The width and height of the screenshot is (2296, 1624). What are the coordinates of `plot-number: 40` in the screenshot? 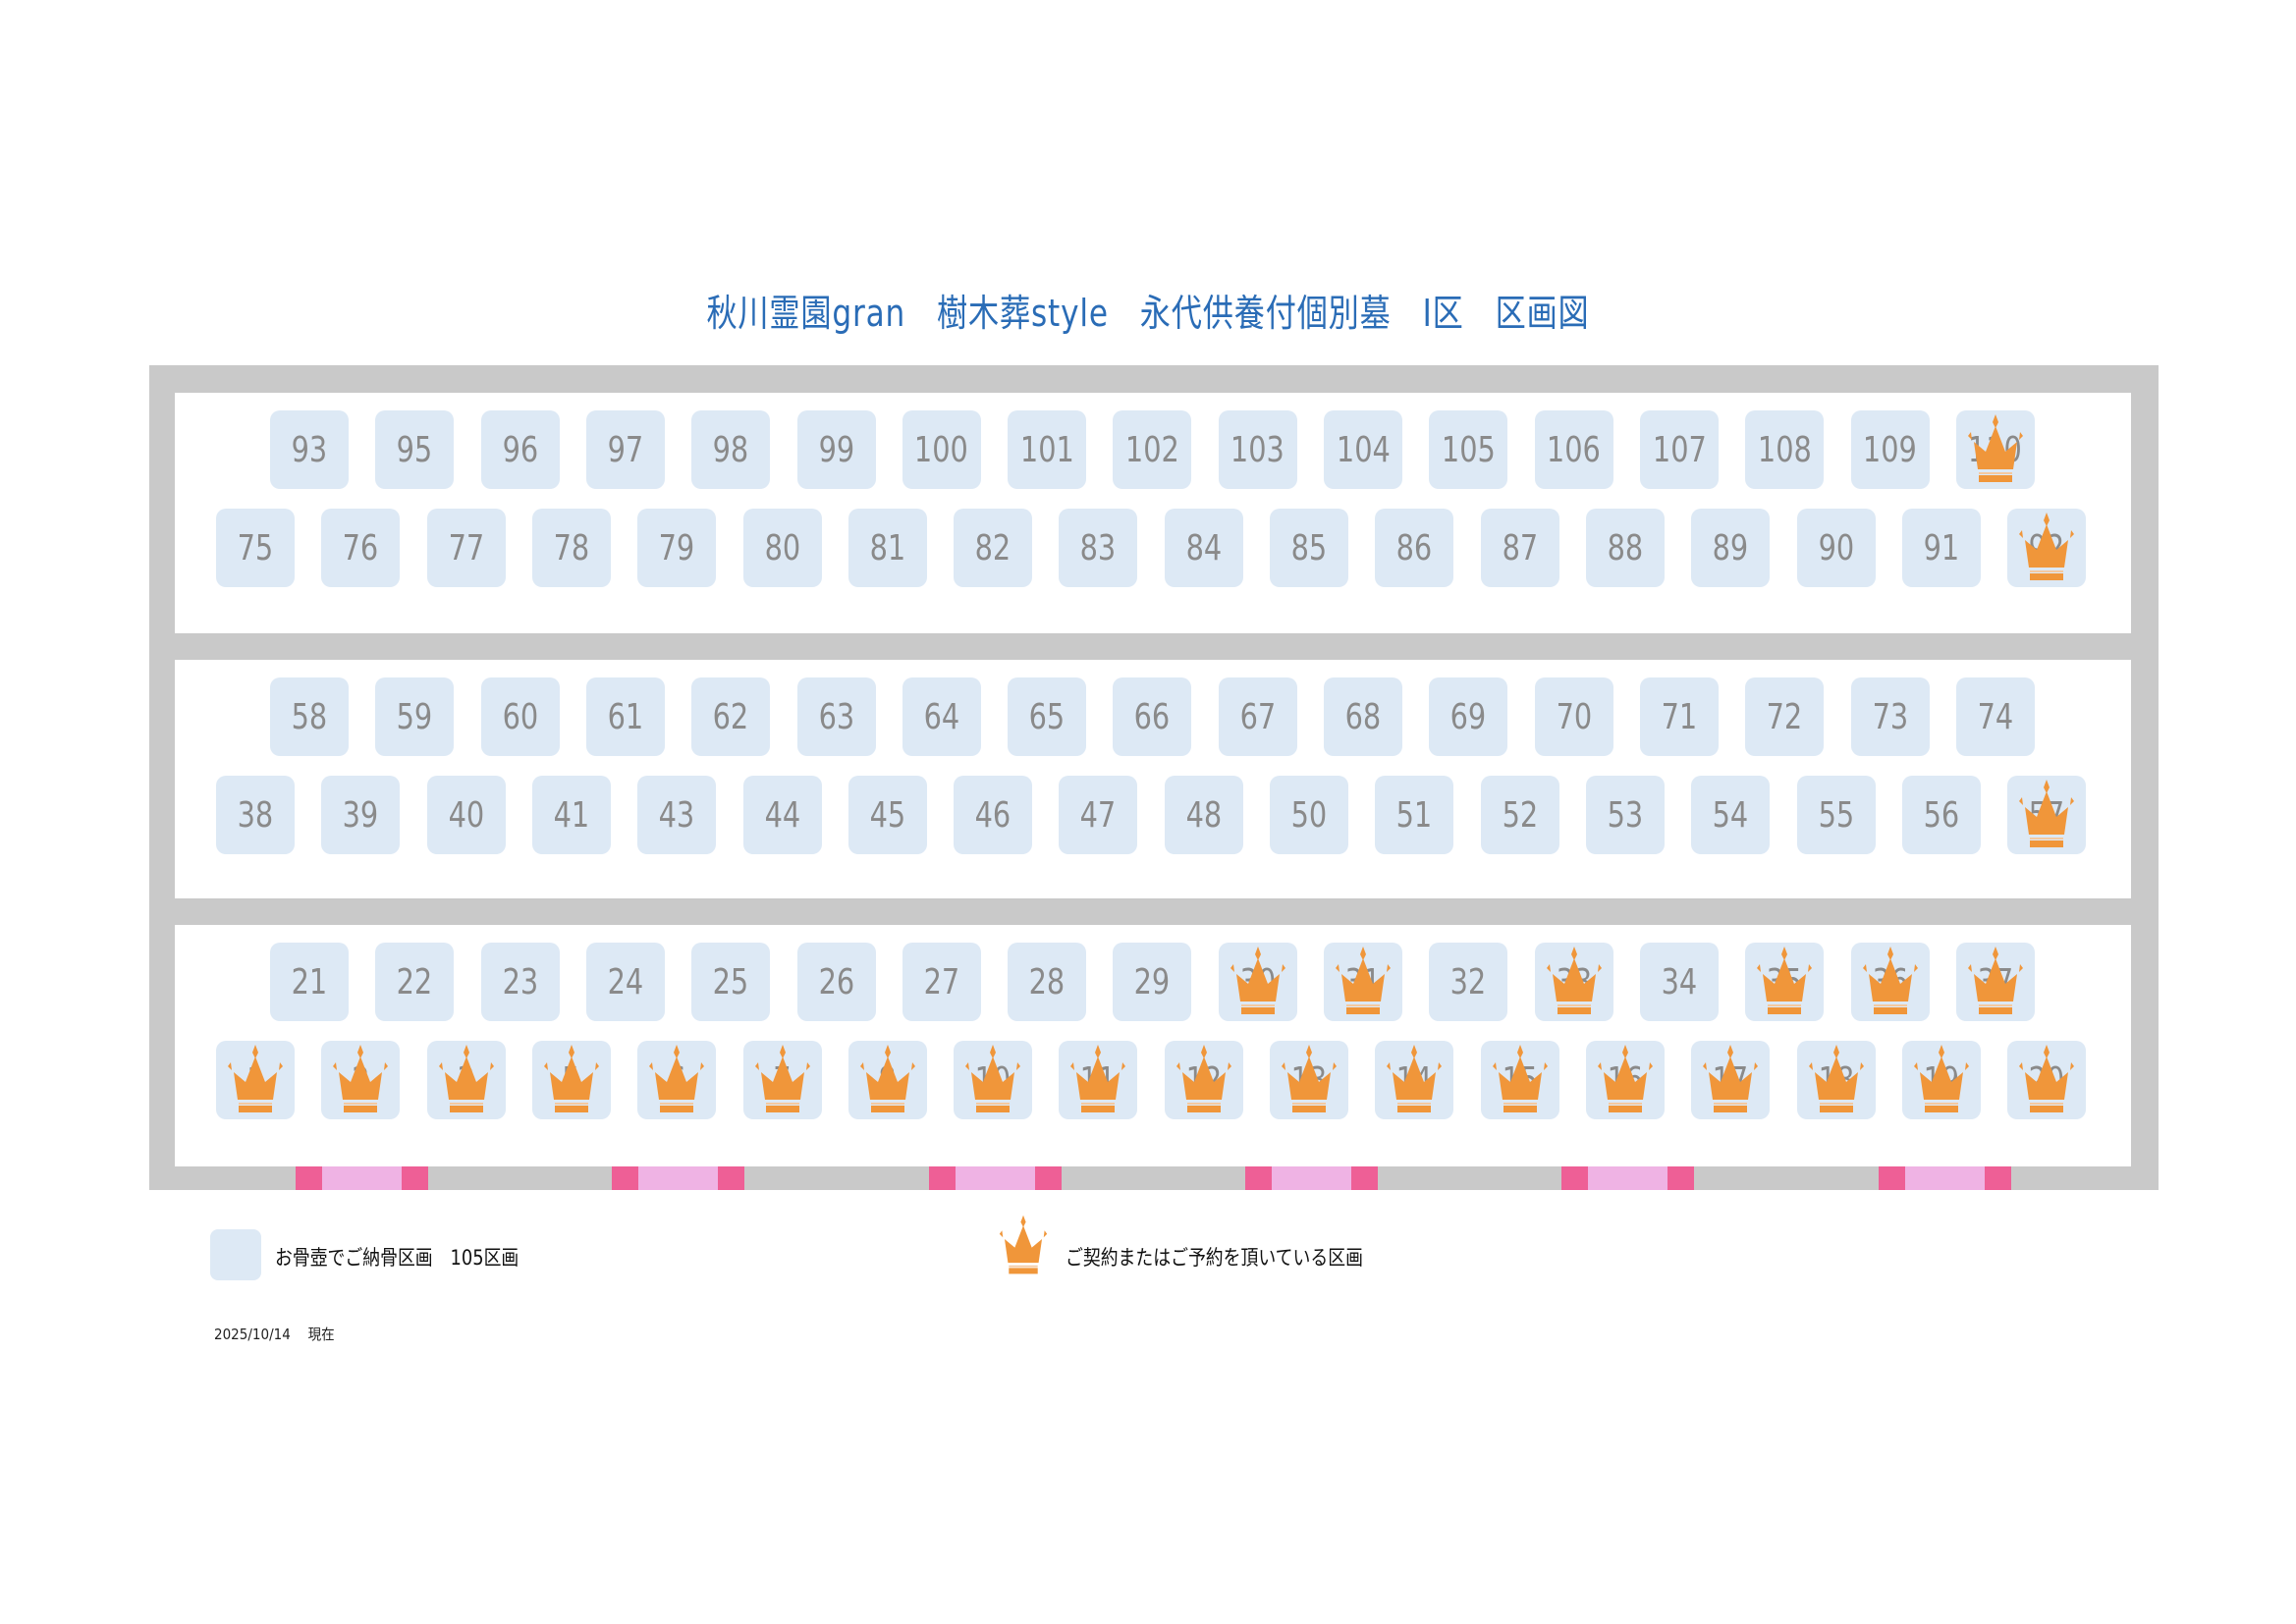 It's located at (466, 815).